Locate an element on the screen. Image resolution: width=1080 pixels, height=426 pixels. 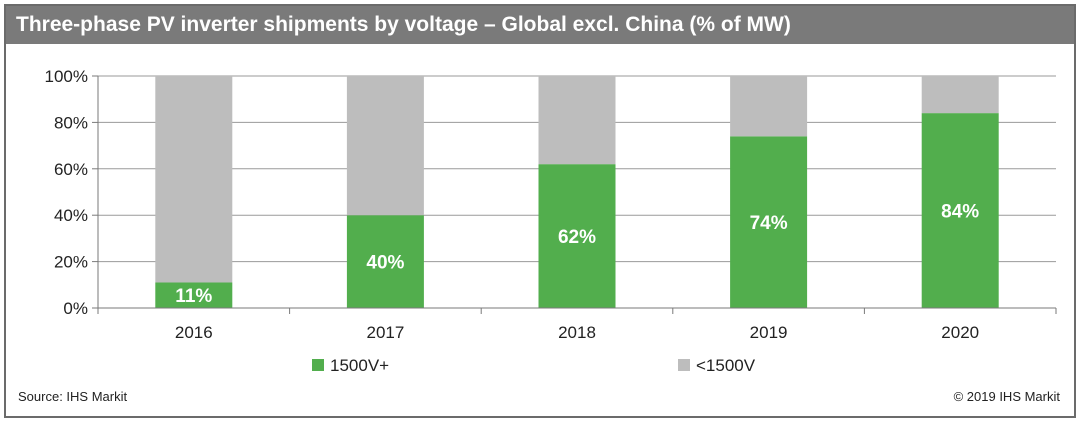
x-tick-label-2017: 2017 is located at coordinates (385, 332).